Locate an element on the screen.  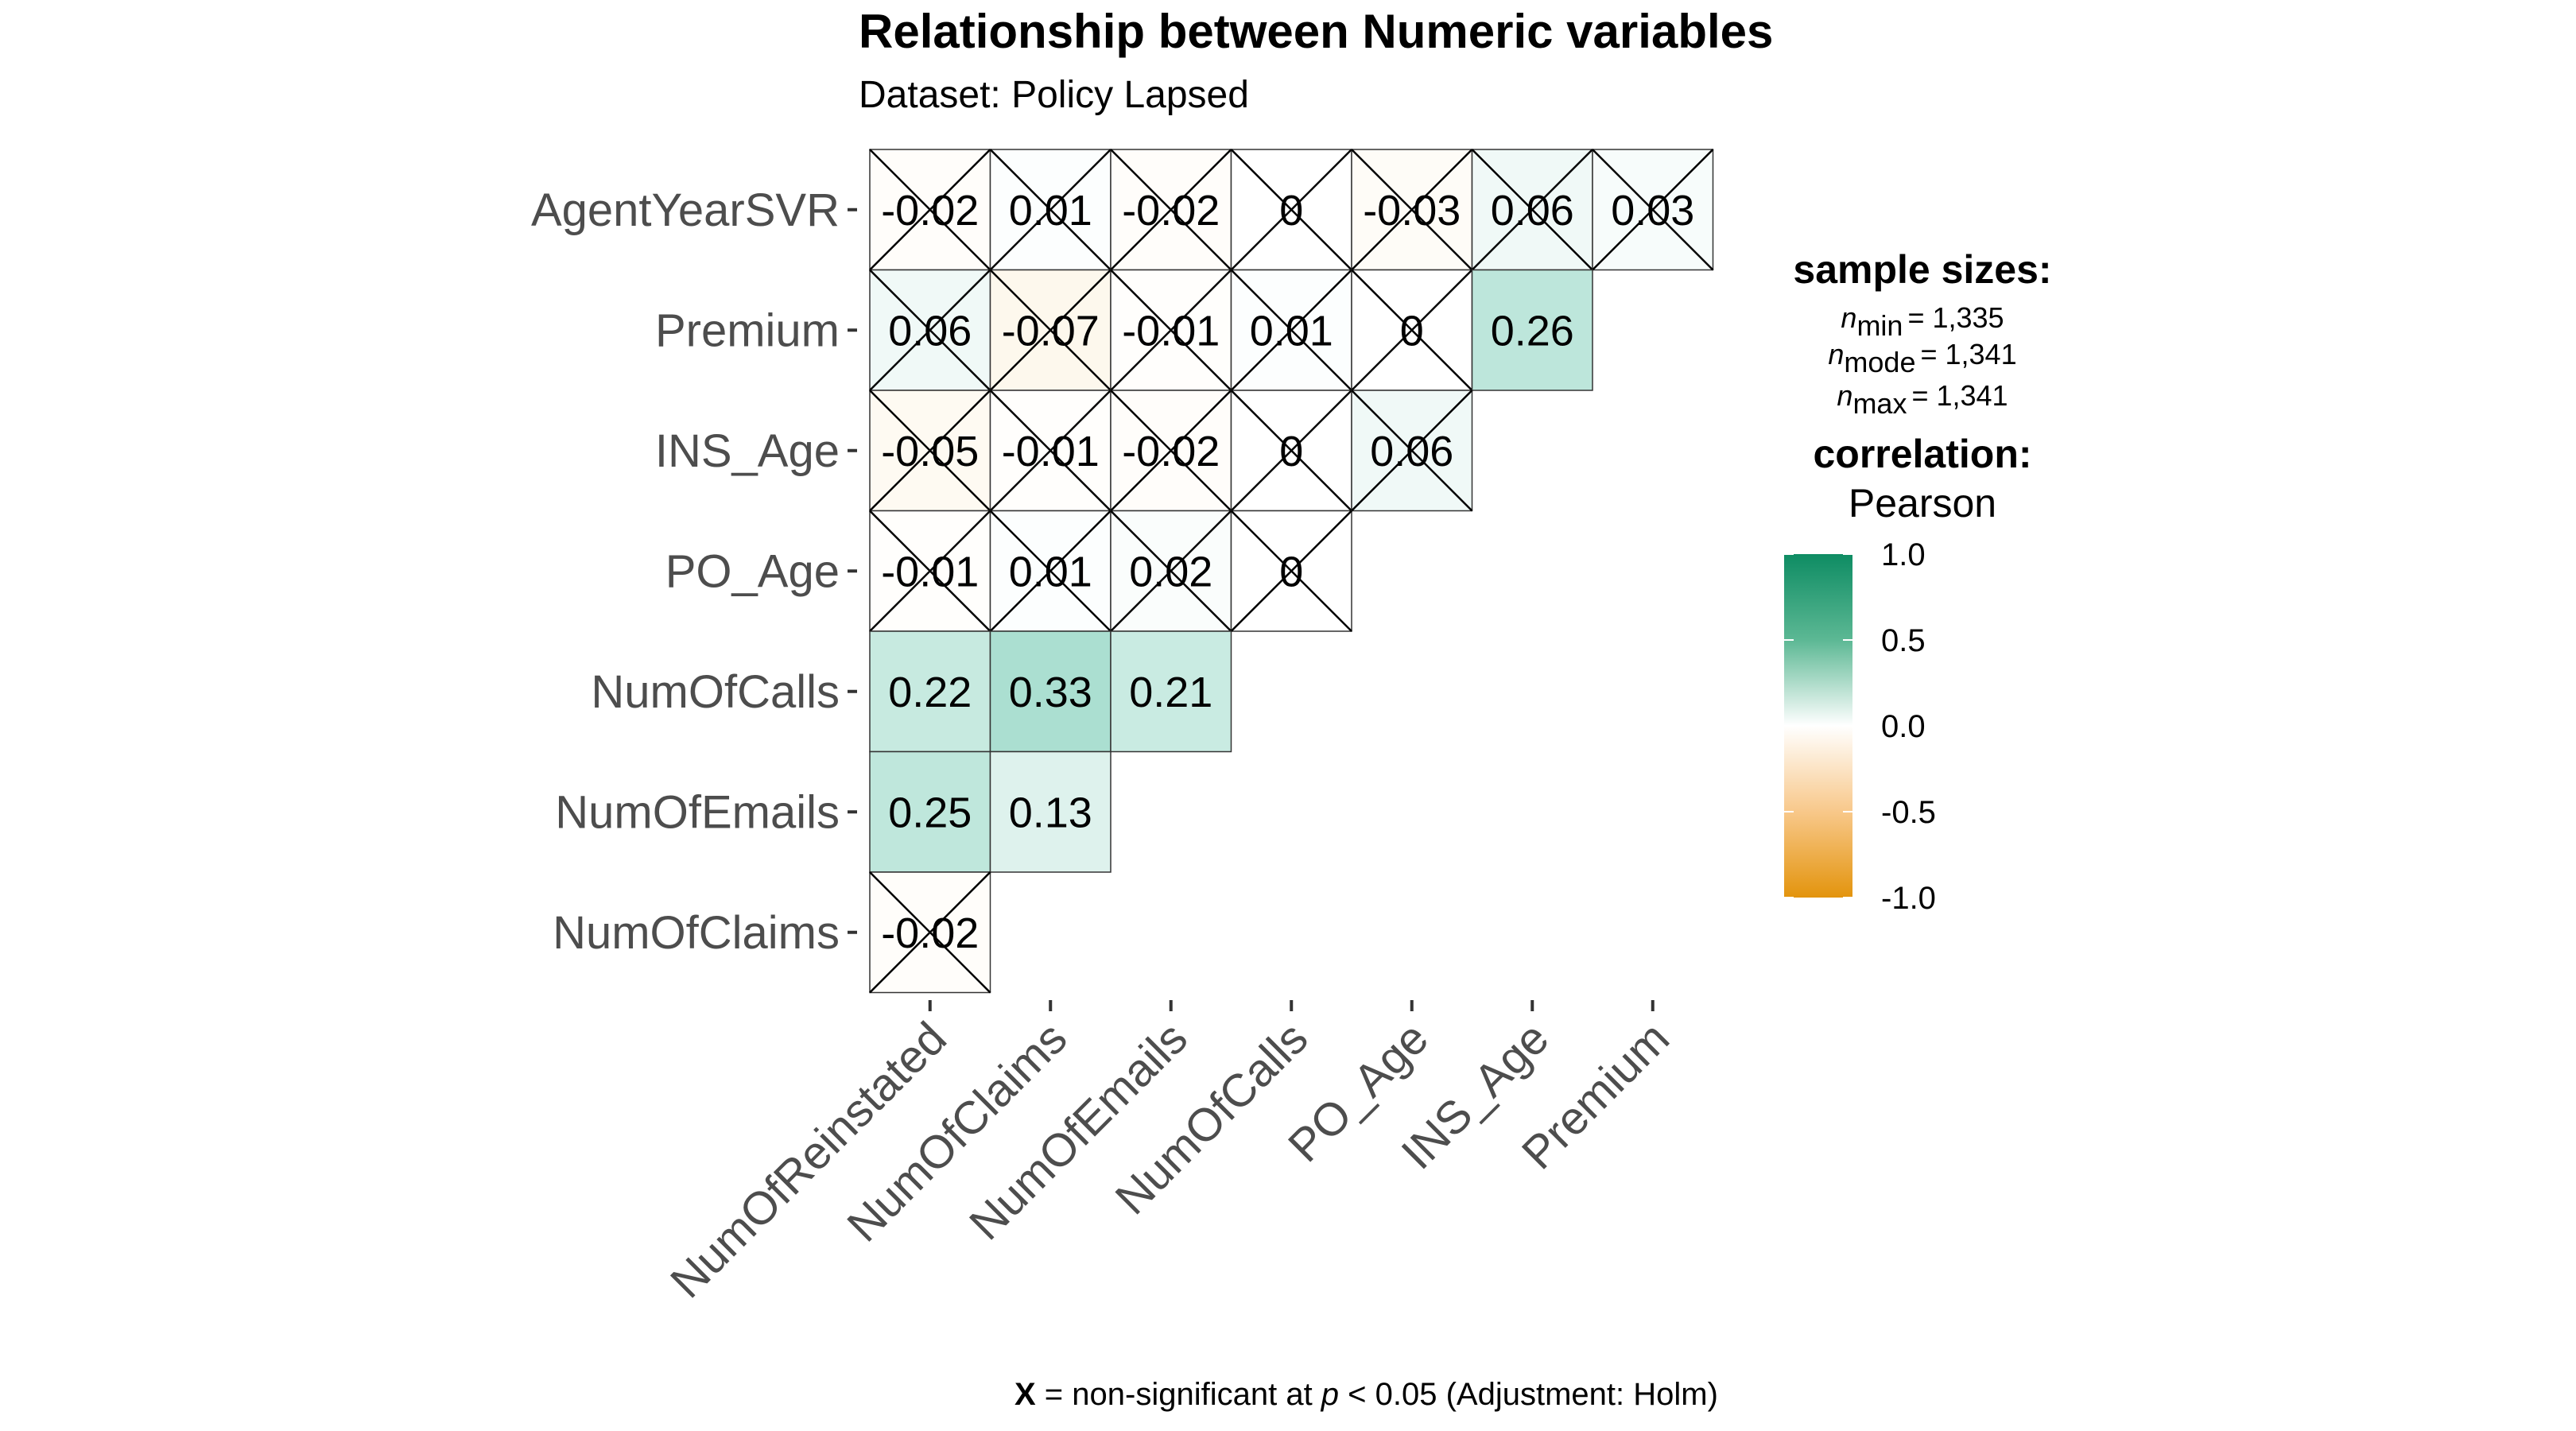
correlation-legend-title: correlation: is located at coordinates (1922, 454).